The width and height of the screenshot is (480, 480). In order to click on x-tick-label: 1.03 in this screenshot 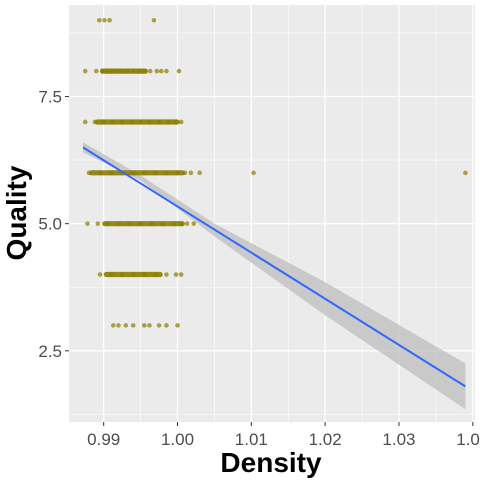, I will do `click(398, 439)`.